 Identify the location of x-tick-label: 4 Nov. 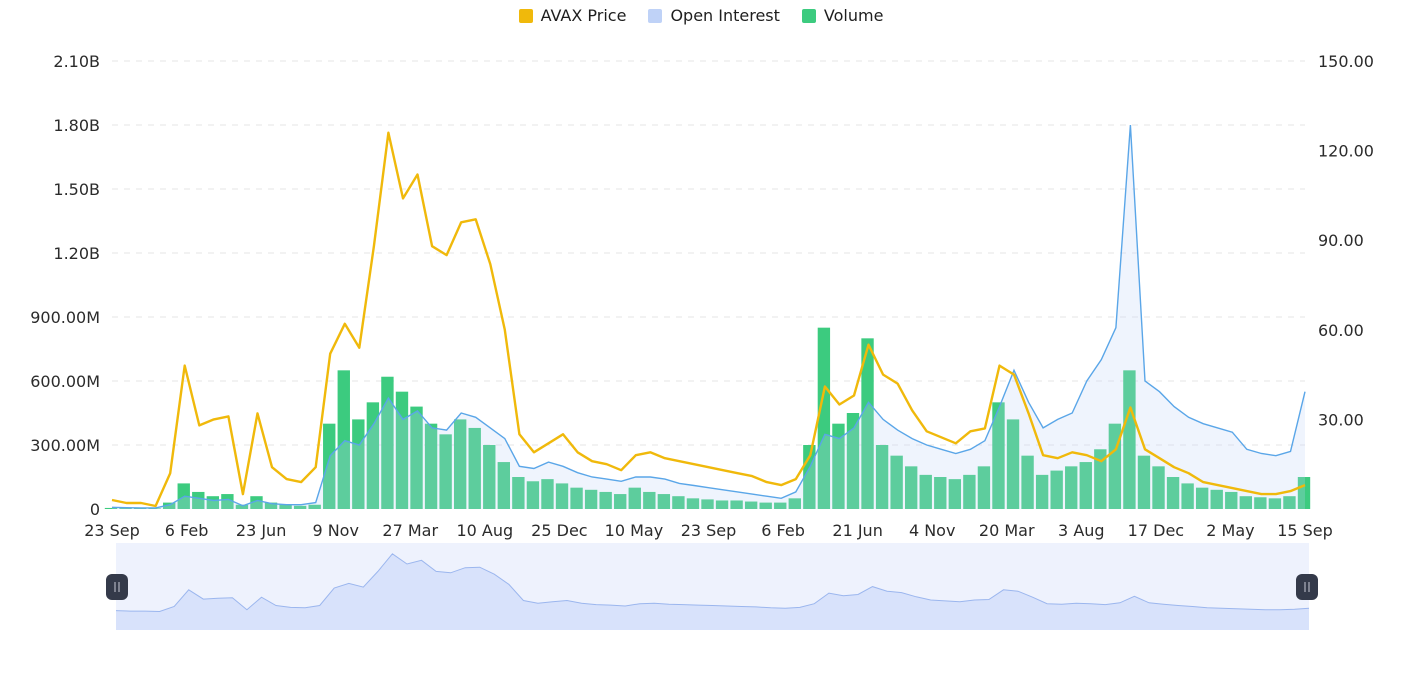
(932, 530).